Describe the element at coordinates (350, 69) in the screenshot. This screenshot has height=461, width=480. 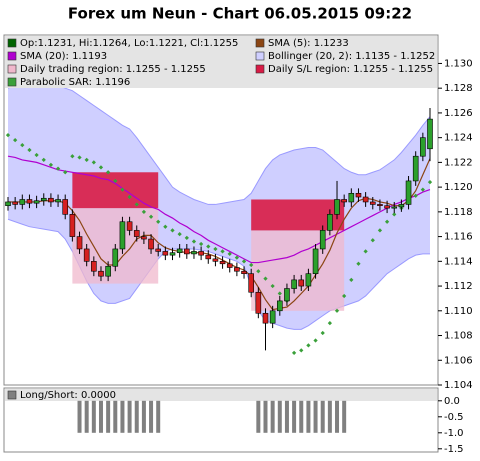
I see `legend-label: Daily S/L region: 1.1255 - 1.1255` at that location.